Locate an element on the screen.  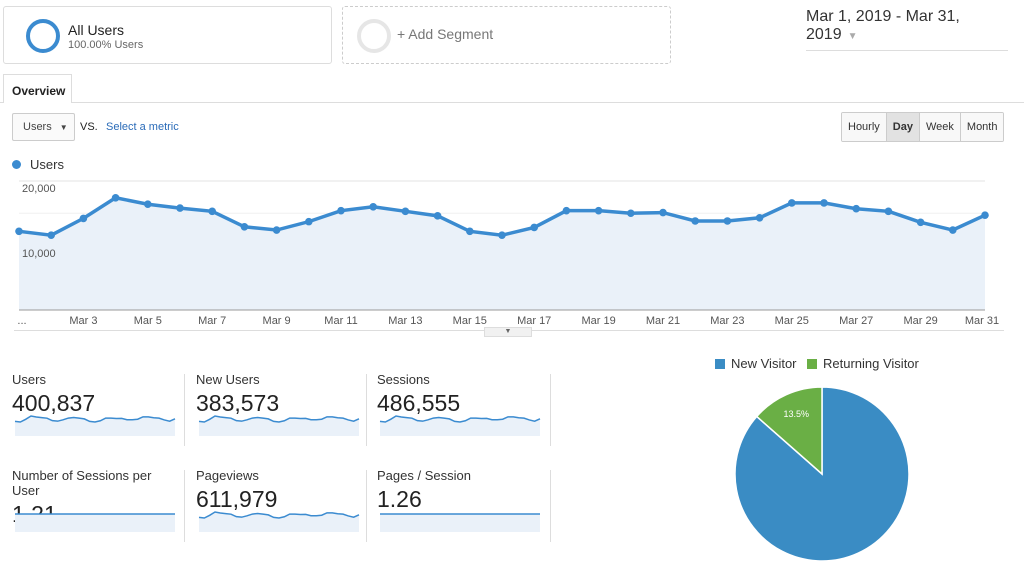
chevron-down-icon: ▼ is located at coordinates (63, 127).